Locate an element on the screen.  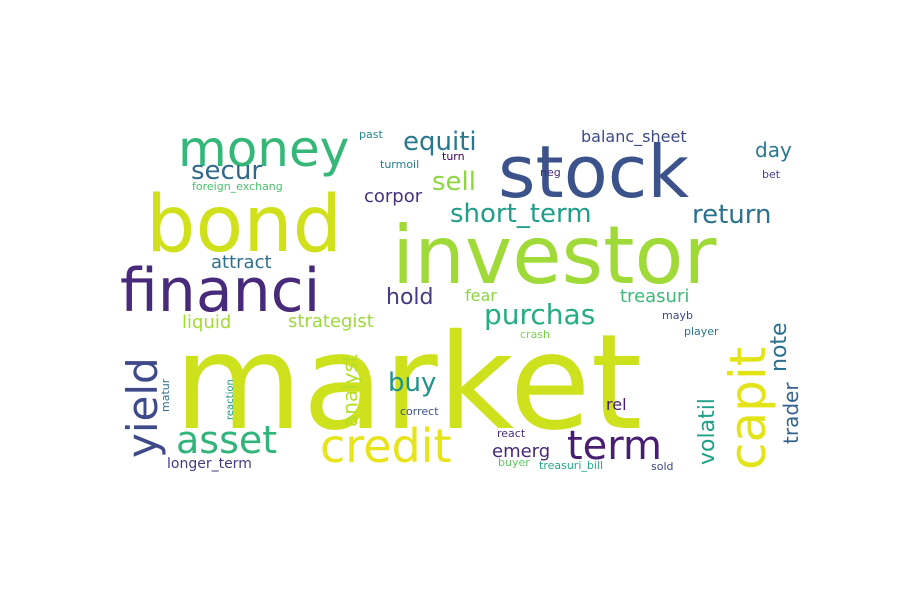
word-correct: correct is located at coordinates (419, 411).